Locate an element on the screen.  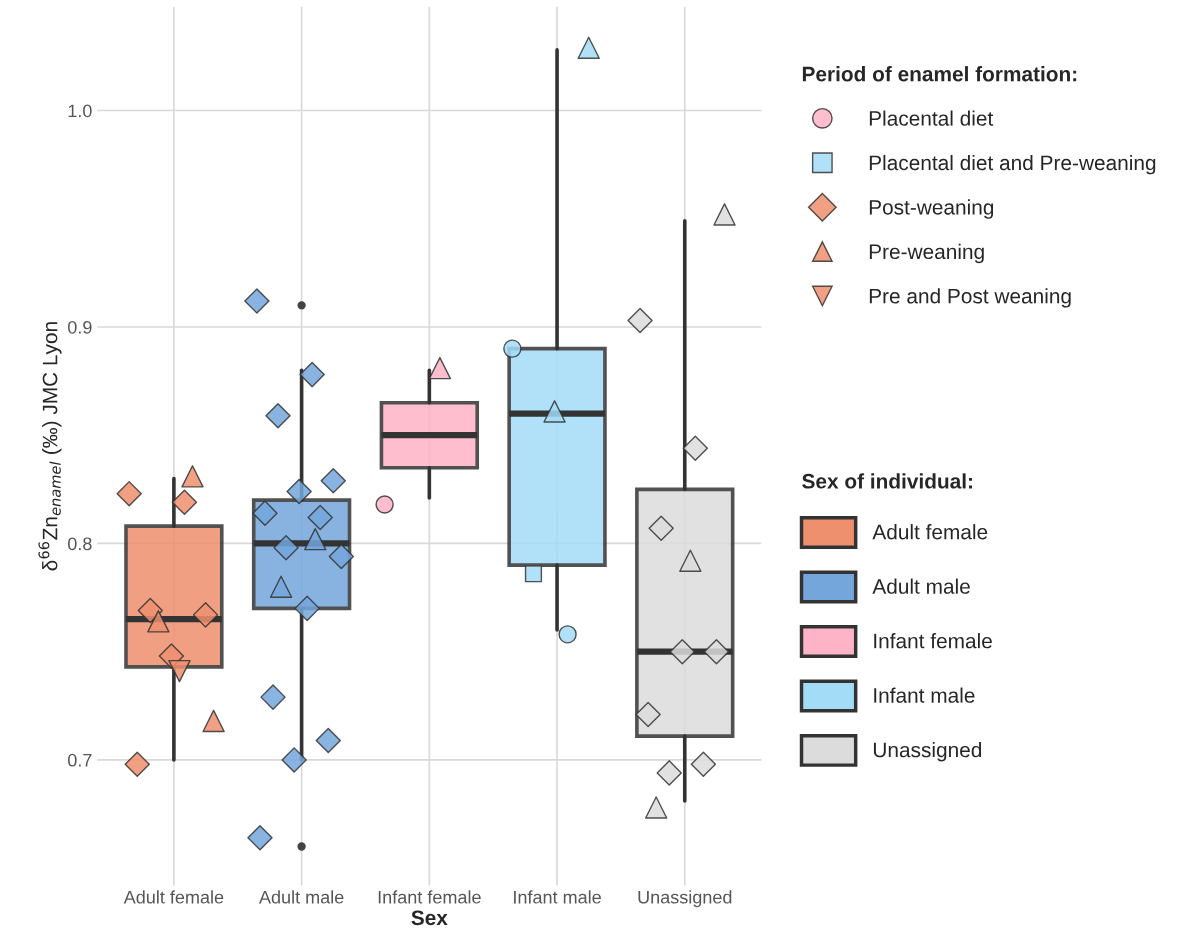
y-axis-title: δ$^{66}$Zn$_{enamel}$ (‰) JMC Lyon is located at coordinates (50, 446).